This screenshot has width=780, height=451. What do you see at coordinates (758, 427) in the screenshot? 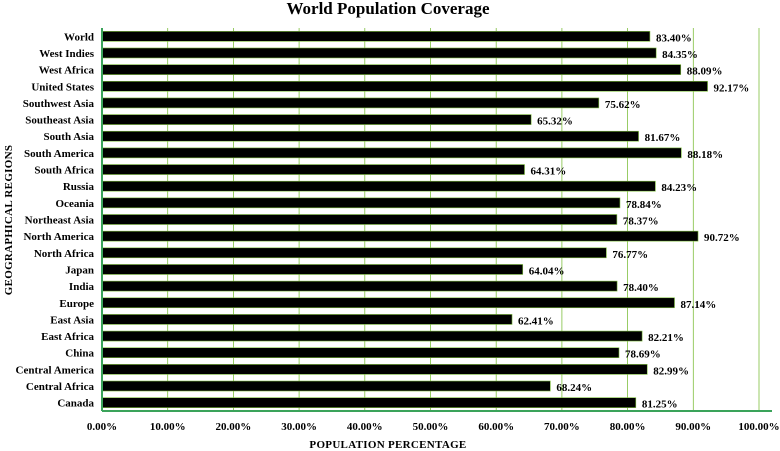
I see `x-tick-label: 100.00%` at bounding box center [758, 427].